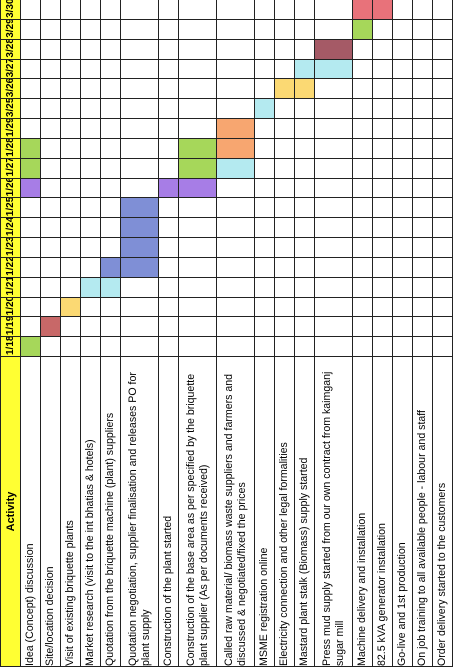  What do you see at coordinates (362, 10) in the screenshot?
I see `timeline-bar-pink` at bounding box center [362, 10].